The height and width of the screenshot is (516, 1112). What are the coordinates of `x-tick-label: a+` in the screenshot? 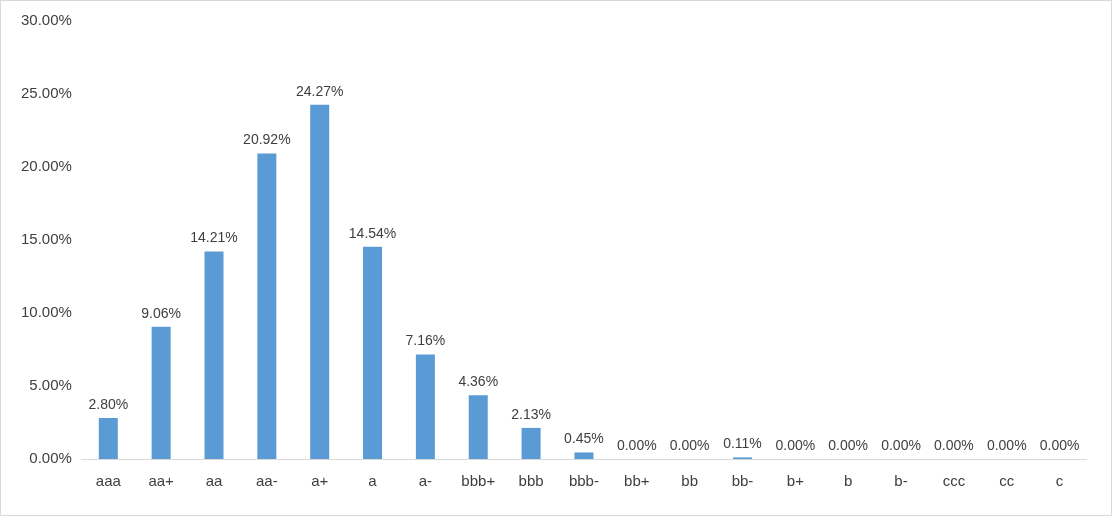 It's located at (320, 481).